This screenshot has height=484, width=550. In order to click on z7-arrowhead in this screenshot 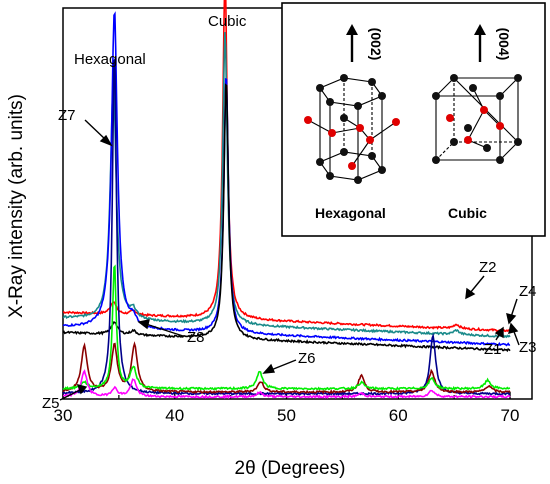, I will do `click(106, 140)`.